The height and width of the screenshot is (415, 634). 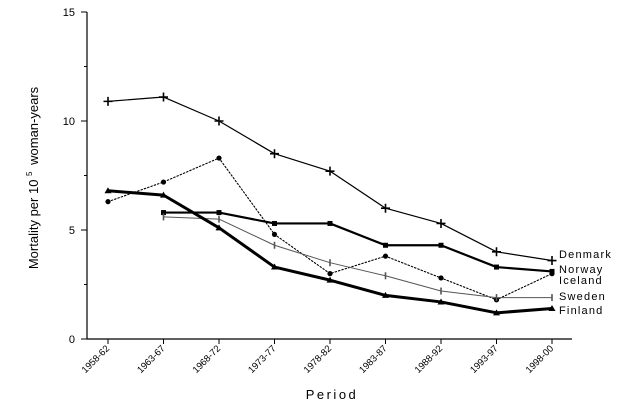 What do you see at coordinates (33, 126) in the screenshot?
I see `y-axis-title-tail: woman-years` at bounding box center [33, 126].